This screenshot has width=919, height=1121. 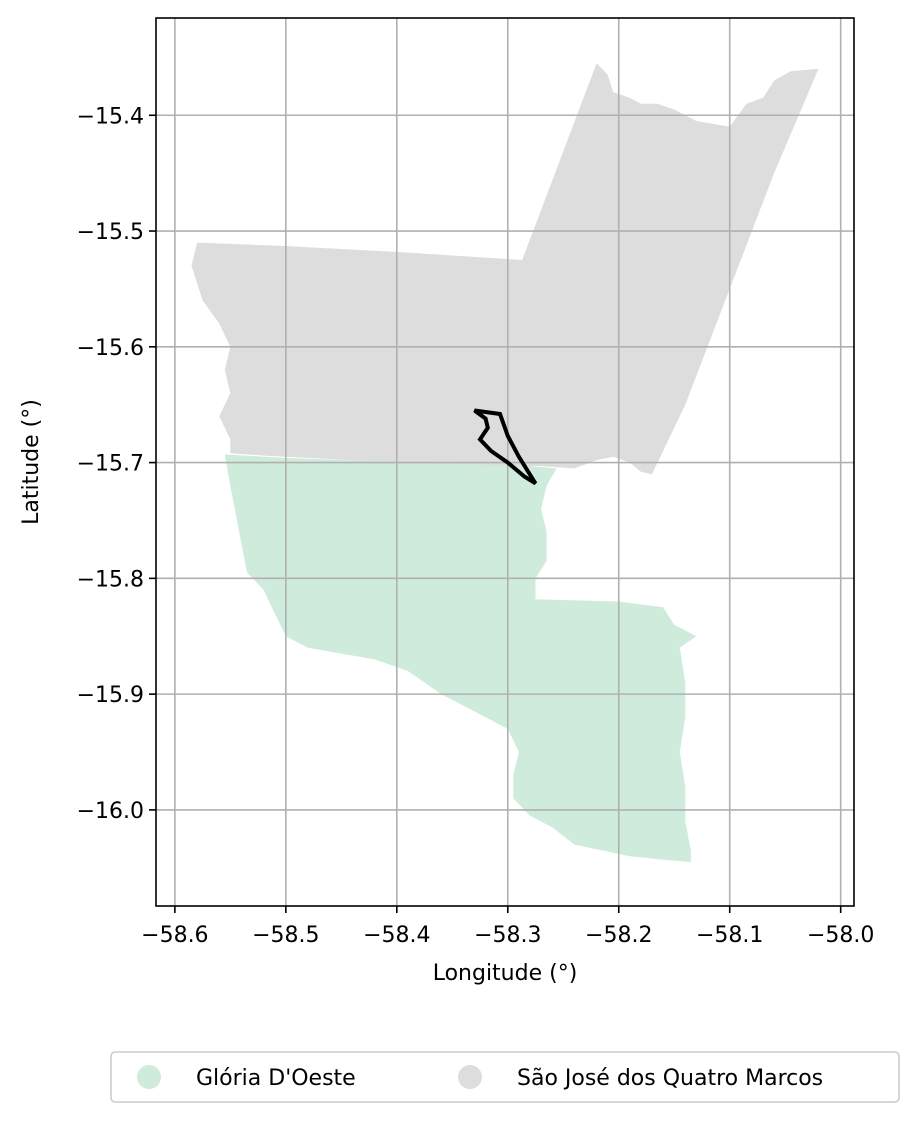 I want to click on x-axis-label: Longitude (°), so click(x=505, y=973).